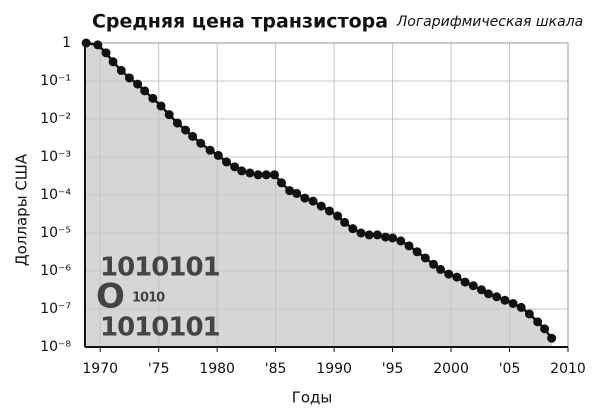 Image resolution: width=600 pixels, height=414 pixels. What do you see at coordinates (510, 369) in the screenshot?
I see `x-tick-label: '05` at bounding box center [510, 369].